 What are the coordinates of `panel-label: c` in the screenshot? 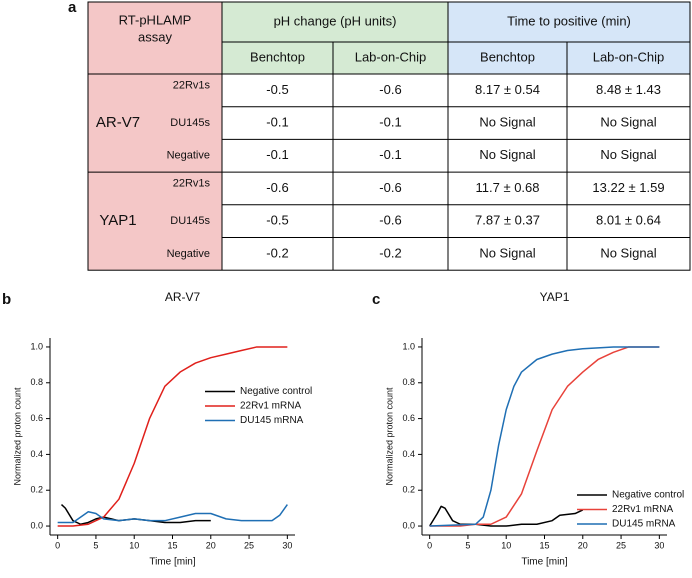 It's located at (376, 299).